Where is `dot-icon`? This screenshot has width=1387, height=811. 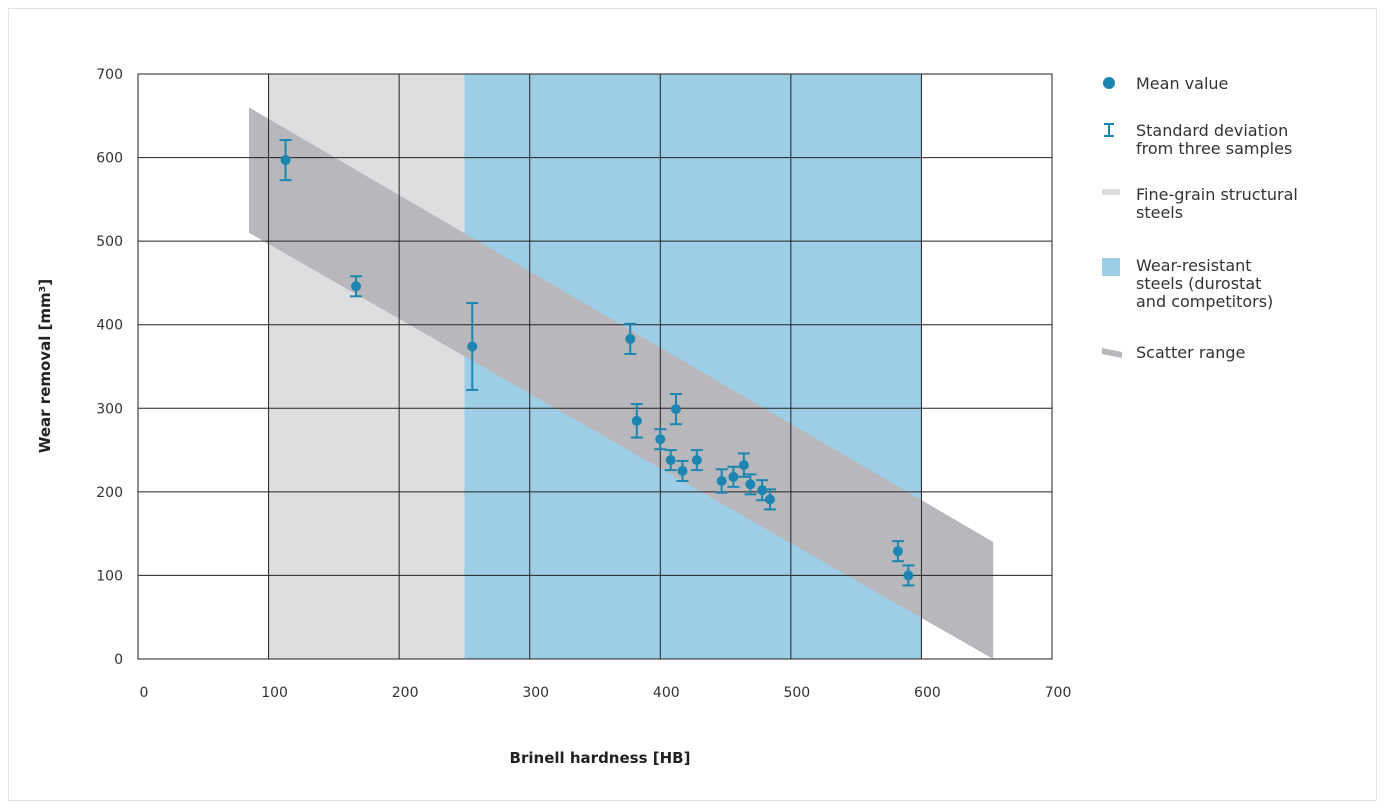
dot-icon is located at coordinates (1109, 83).